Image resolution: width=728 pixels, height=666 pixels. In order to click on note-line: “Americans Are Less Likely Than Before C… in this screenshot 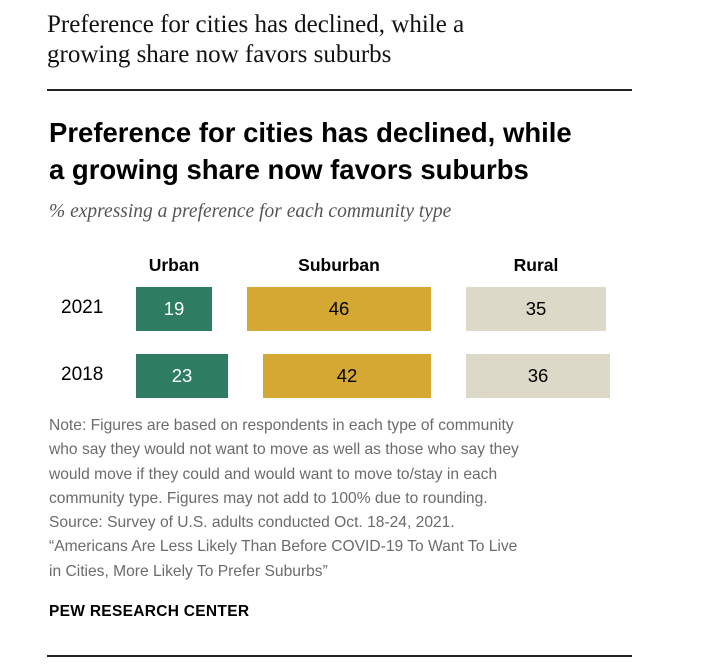, I will do `click(283, 547)`.